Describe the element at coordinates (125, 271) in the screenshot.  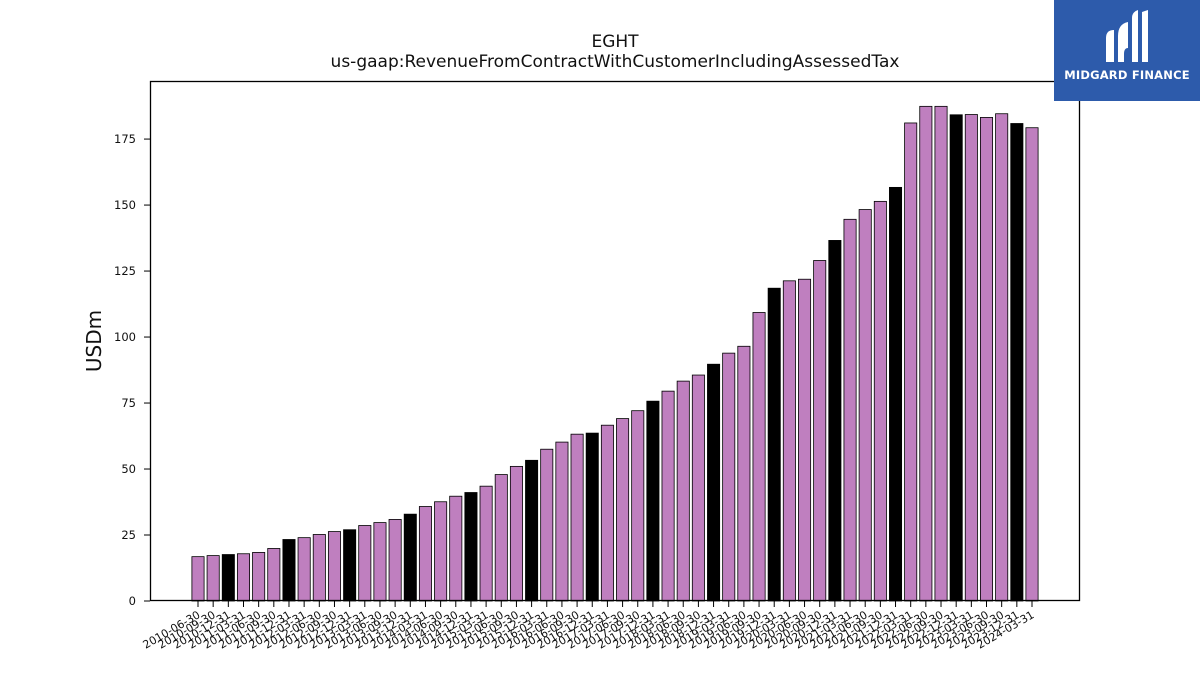
I see `y-tick-label: 125` at that location.